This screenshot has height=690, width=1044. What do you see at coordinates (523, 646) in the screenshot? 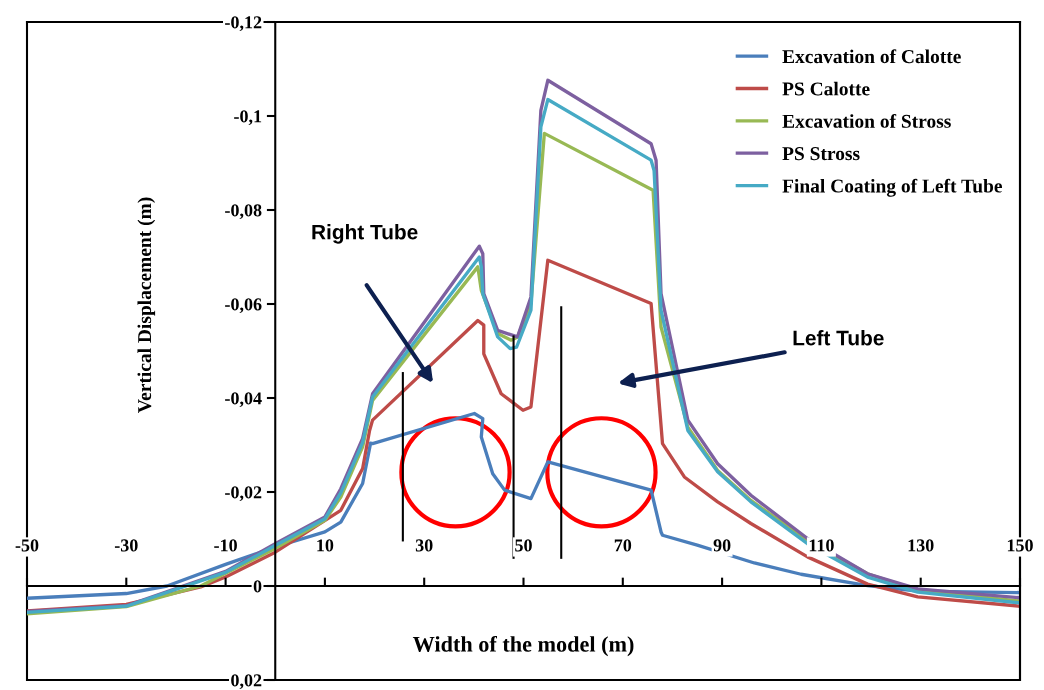
I see `x-axis-title: Width of the model (m)` at bounding box center [523, 646].